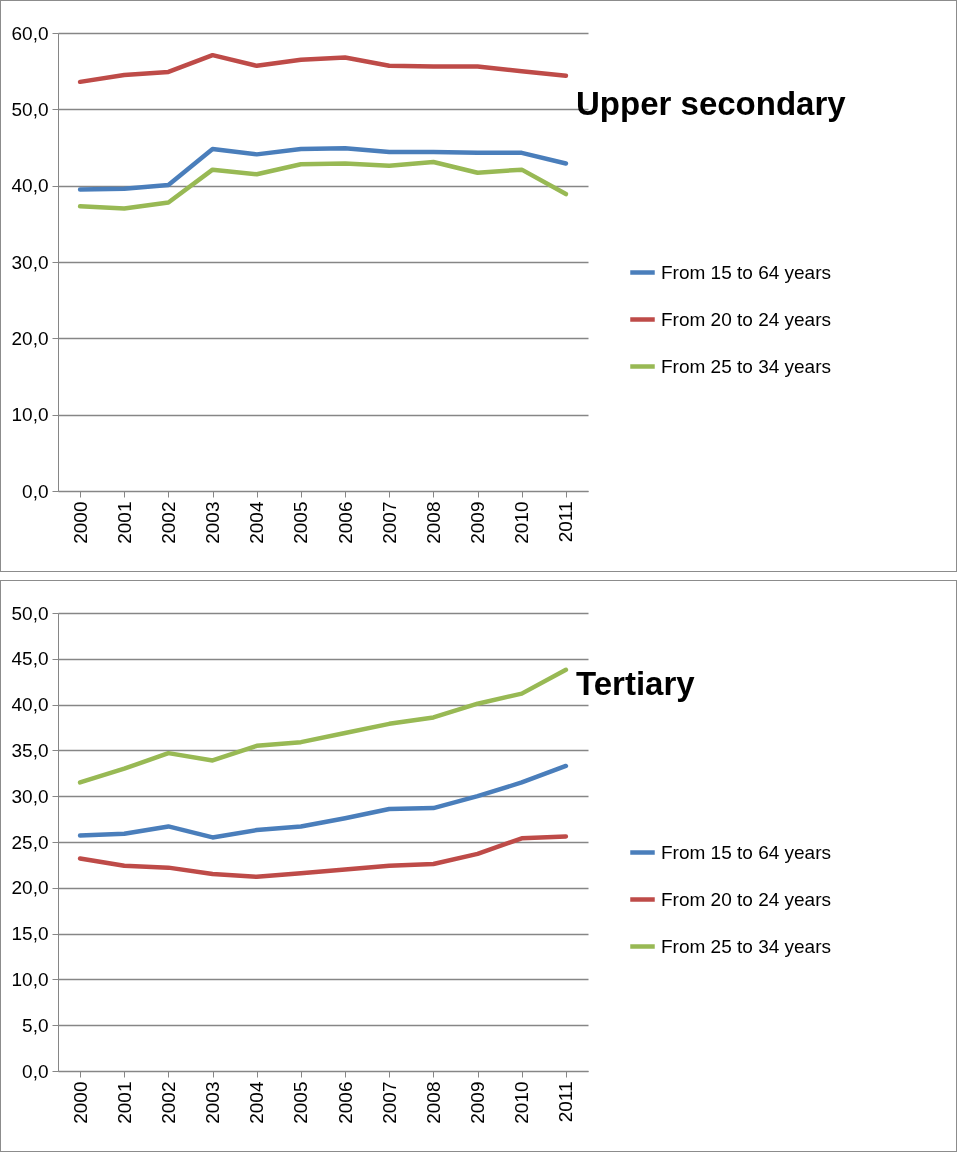 The image size is (961, 1155). I want to click on text: Tertiary, so click(636, 683).